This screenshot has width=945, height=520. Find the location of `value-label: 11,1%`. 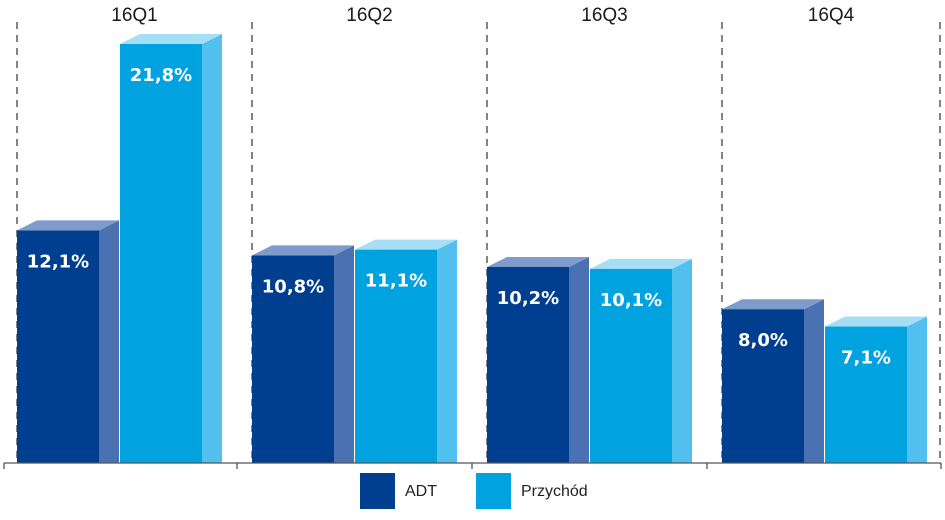

value-label: 11,1% is located at coordinates (396, 281).